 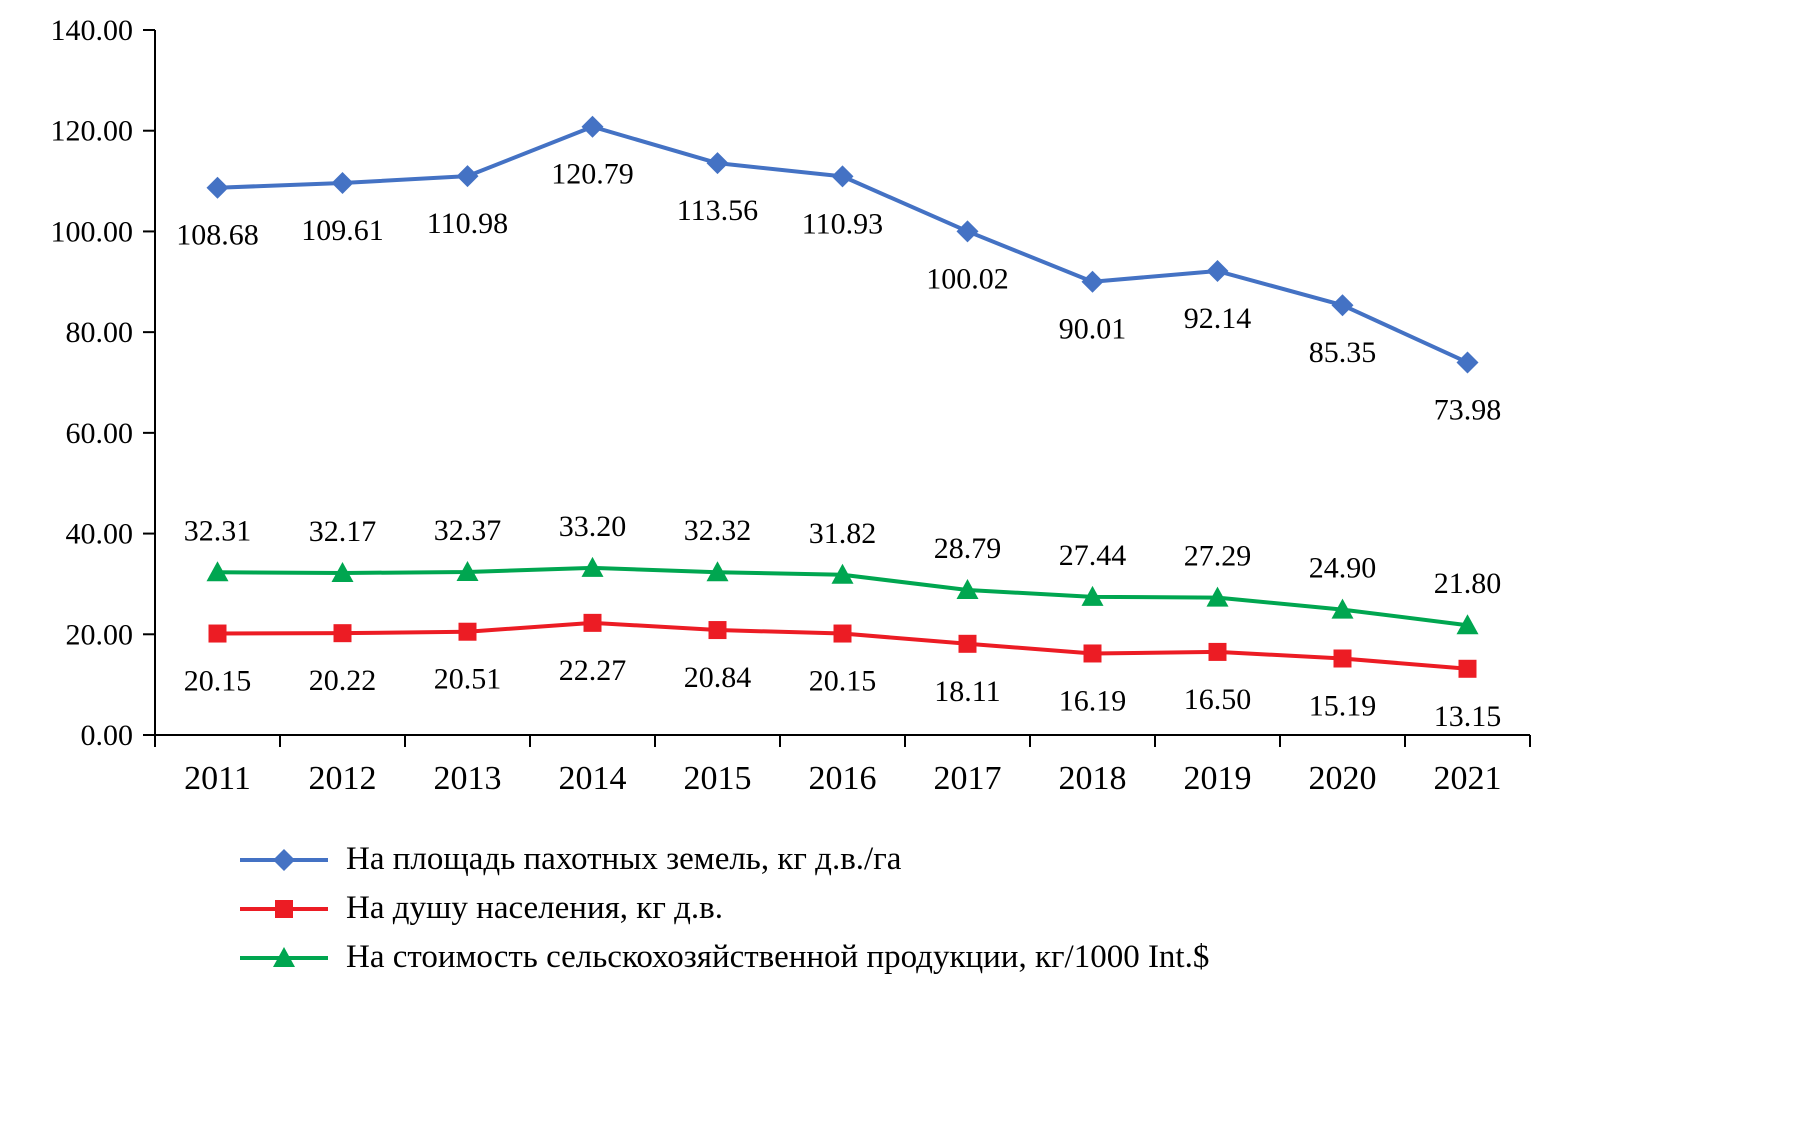 I want to click on x-axis-label: 2020, so click(x=1343, y=778).